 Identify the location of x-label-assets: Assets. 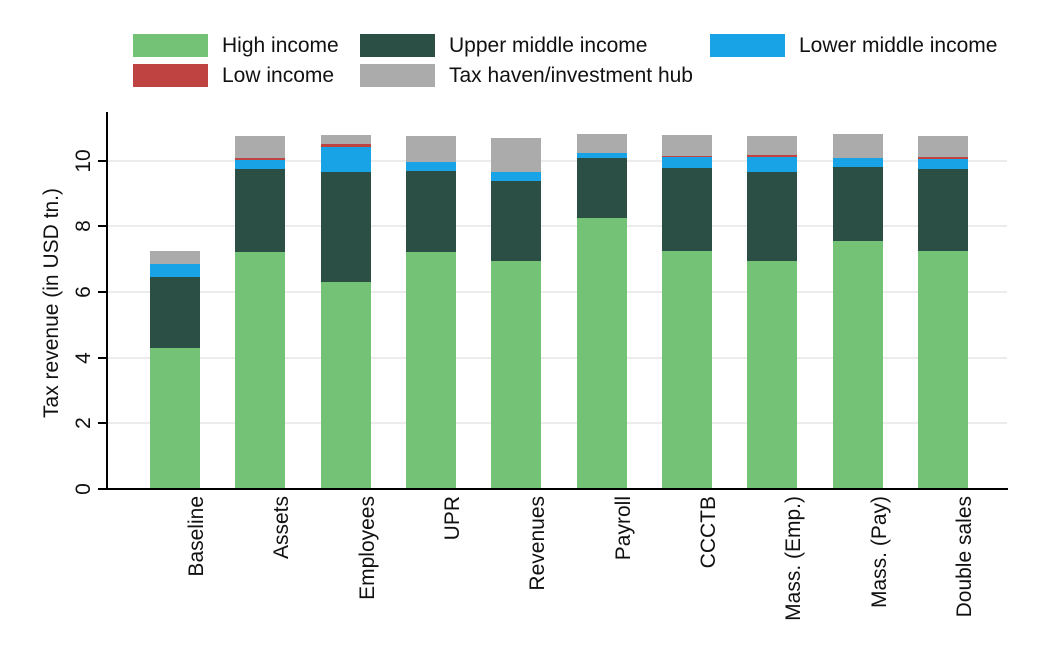
(281, 528).